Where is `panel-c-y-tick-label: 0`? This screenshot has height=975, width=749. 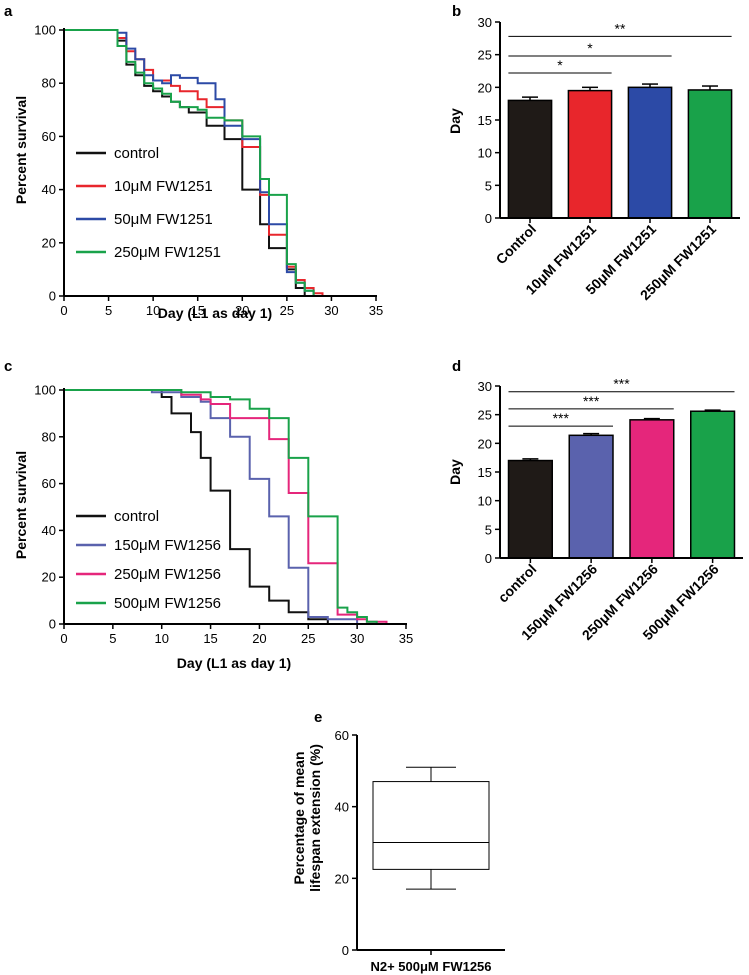
panel-c-y-tick-label: 0 is located at coordinates (52, 624).